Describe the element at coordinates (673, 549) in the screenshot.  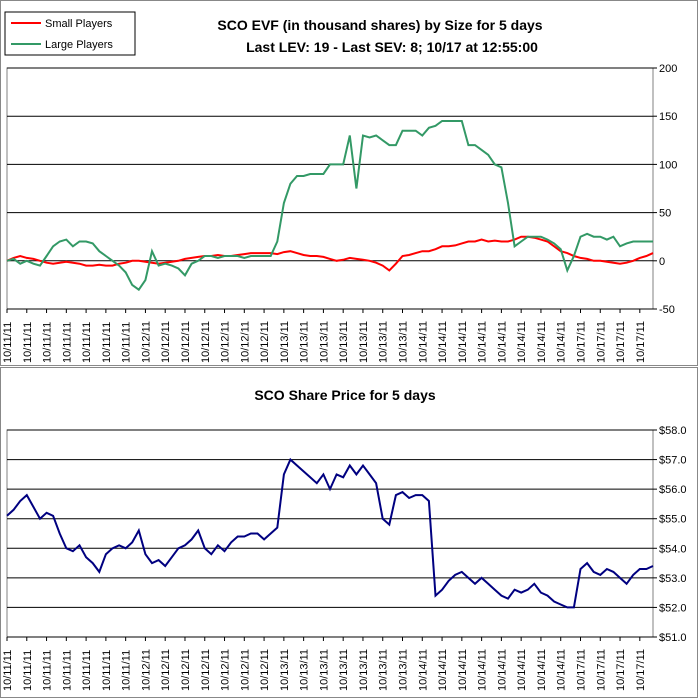
I see `y-tick-label: $54.0` at that location.